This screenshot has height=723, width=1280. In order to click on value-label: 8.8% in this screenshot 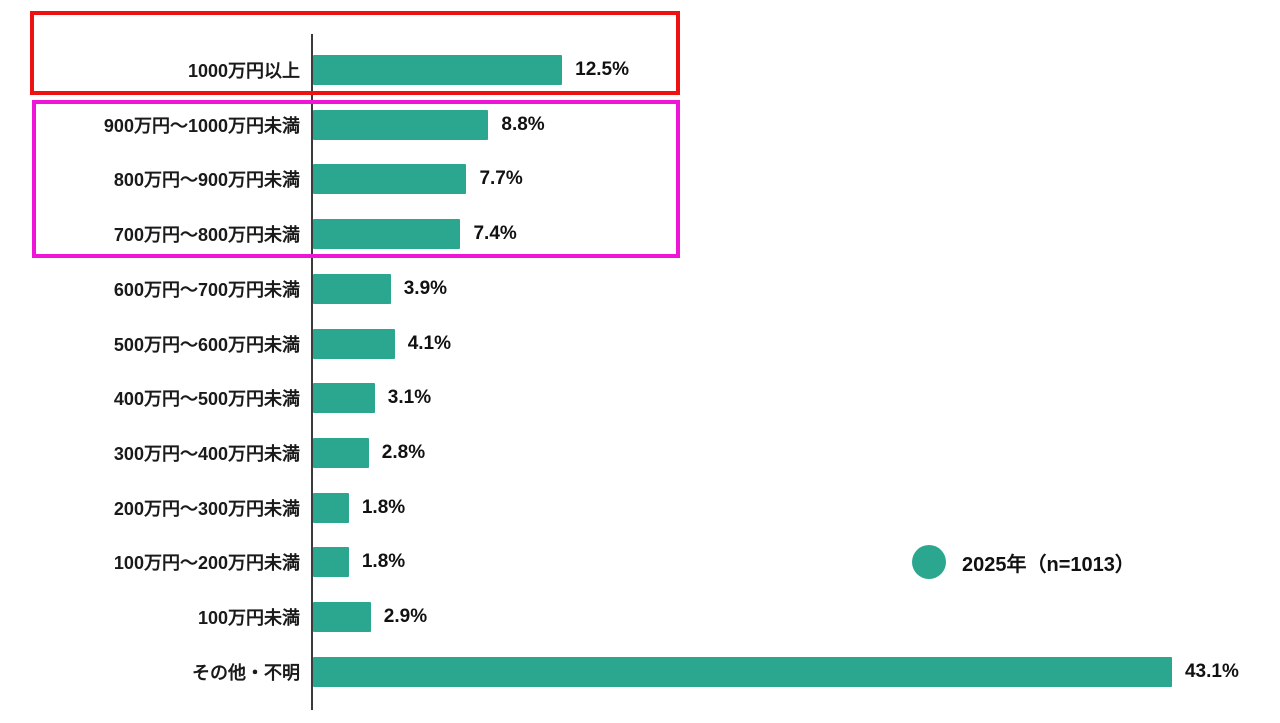, I will do `click(523, 124)`.